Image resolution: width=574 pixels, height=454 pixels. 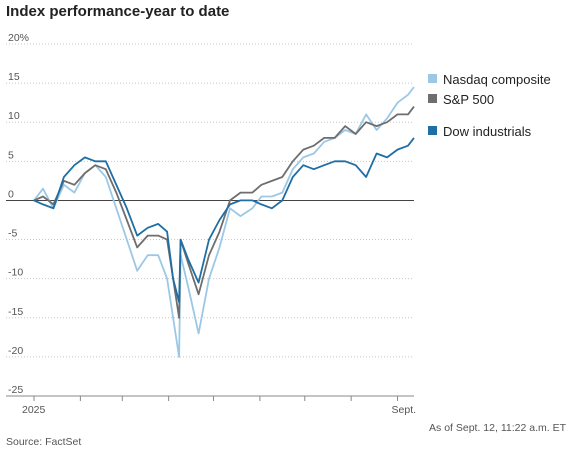 I want to click on y-tick-label: -5, so click(x=12, y=234).